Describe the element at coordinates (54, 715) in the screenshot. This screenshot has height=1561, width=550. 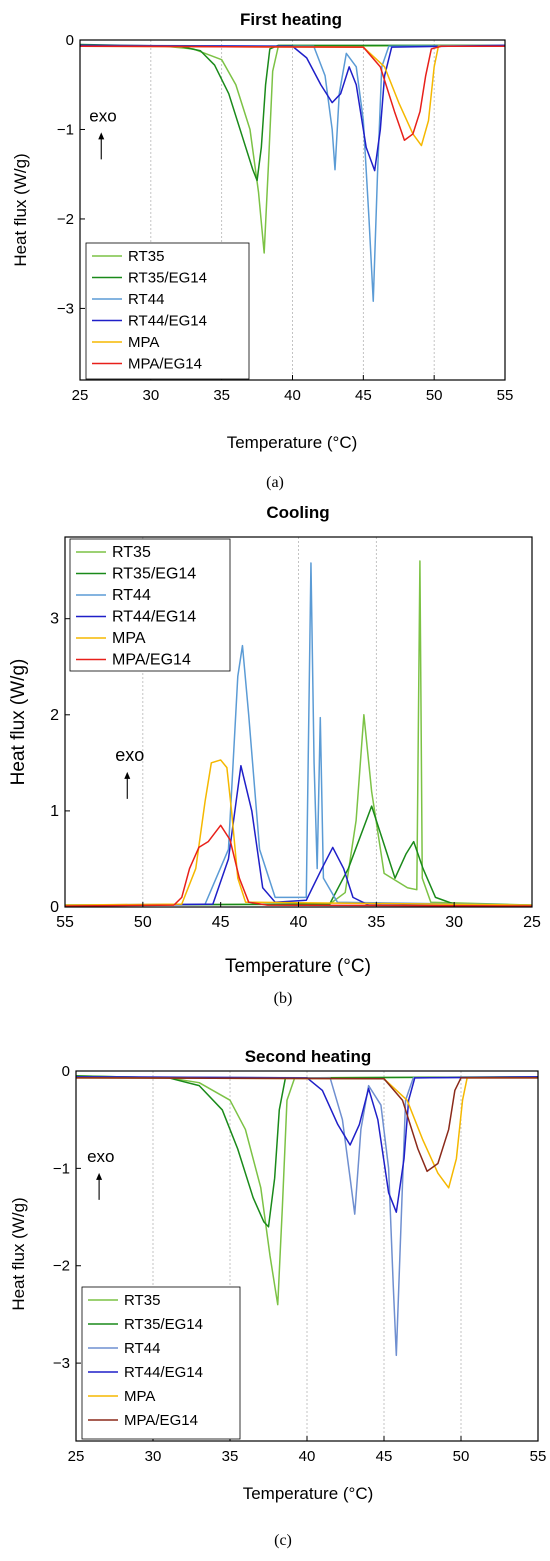
I see `y-tick-label: 2` at that location.